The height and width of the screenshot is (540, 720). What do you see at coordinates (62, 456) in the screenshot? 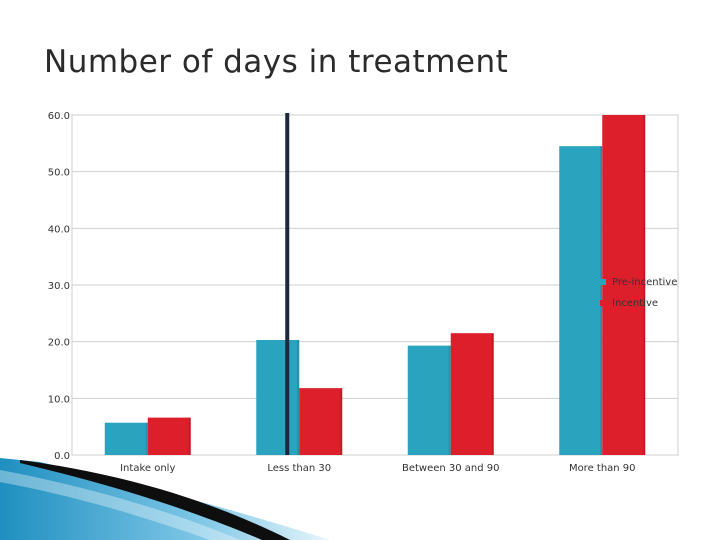
I see `y-tick-label: 0.0` at bounding box center [62, 456].